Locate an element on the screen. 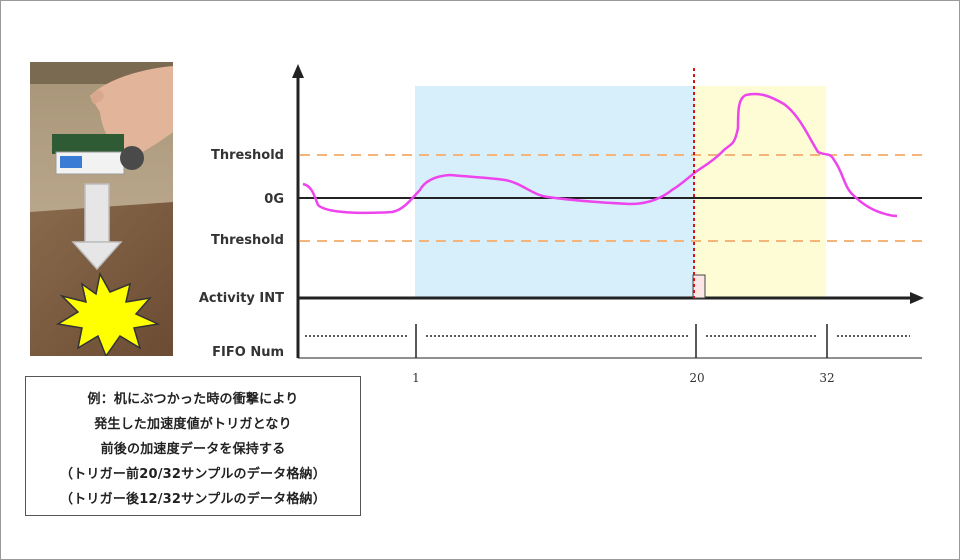  zero-g-label: 0G is located at coordinates (274, 199).